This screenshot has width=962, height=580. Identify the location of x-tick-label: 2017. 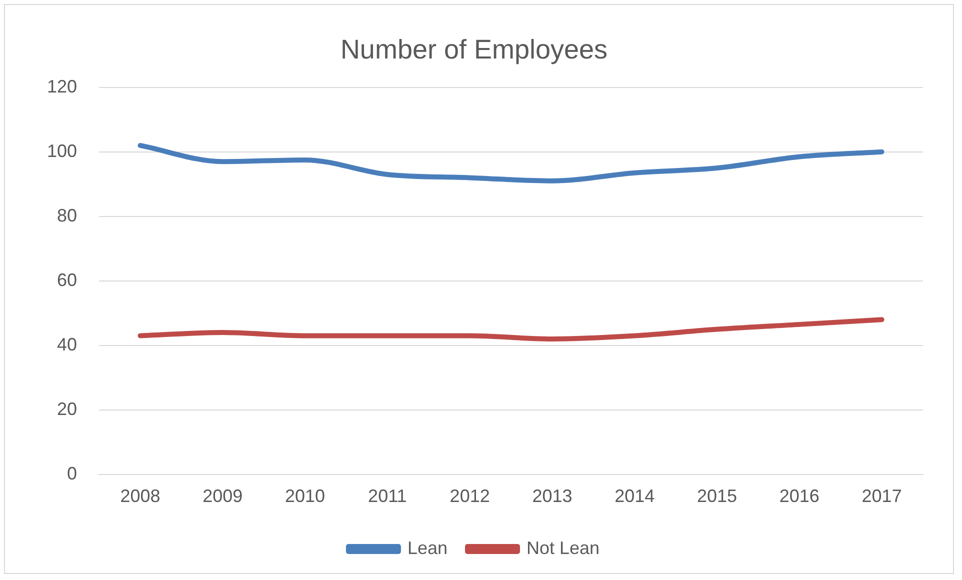
(882, 496).